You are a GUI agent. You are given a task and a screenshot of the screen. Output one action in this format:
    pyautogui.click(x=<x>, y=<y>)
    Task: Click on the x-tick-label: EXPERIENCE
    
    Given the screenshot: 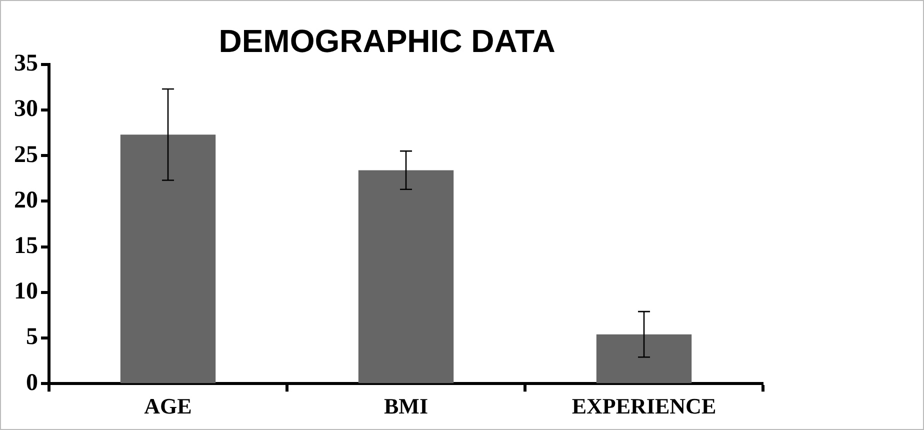 What is the action you would take?
    pyautogui.click(x=644, y=405)
    